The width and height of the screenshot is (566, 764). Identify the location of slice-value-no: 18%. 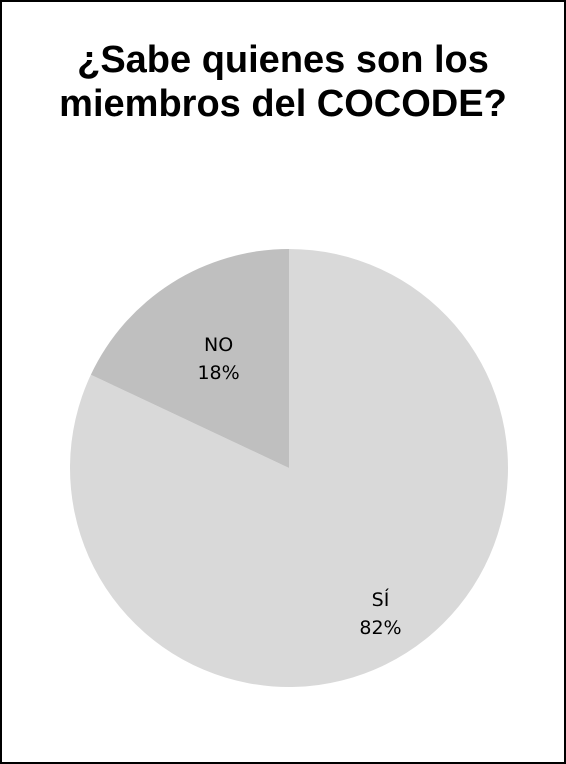
(218, 373).